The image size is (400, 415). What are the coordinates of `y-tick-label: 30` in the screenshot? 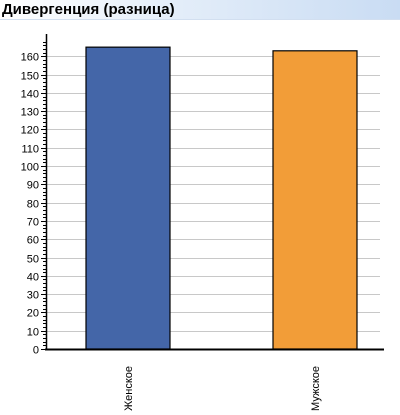 It's located at (33, 296).